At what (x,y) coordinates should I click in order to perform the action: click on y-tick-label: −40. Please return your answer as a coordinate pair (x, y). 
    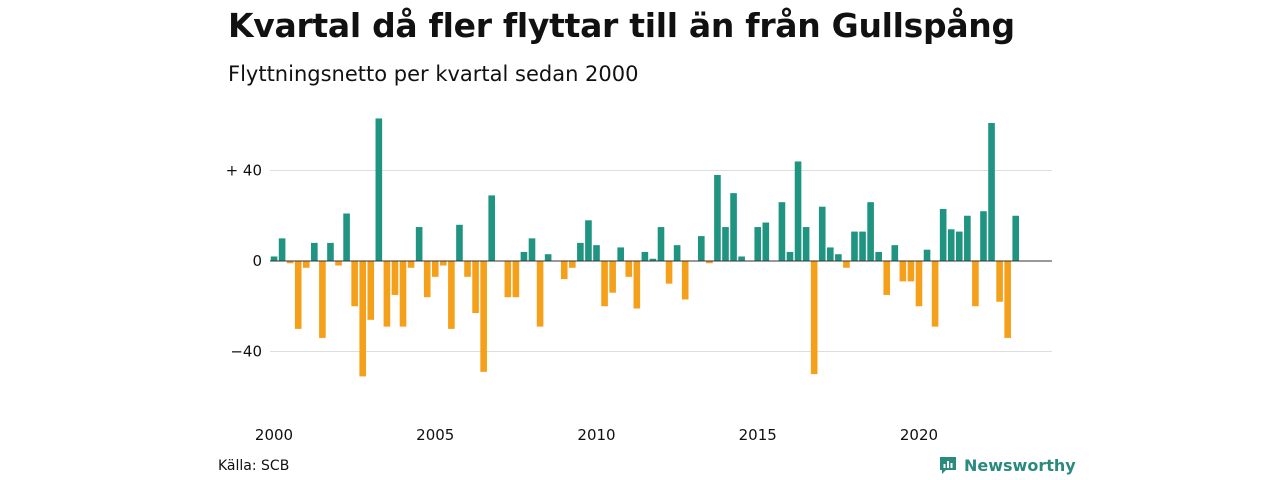
    Looking at the image, I should click on (246, 352).